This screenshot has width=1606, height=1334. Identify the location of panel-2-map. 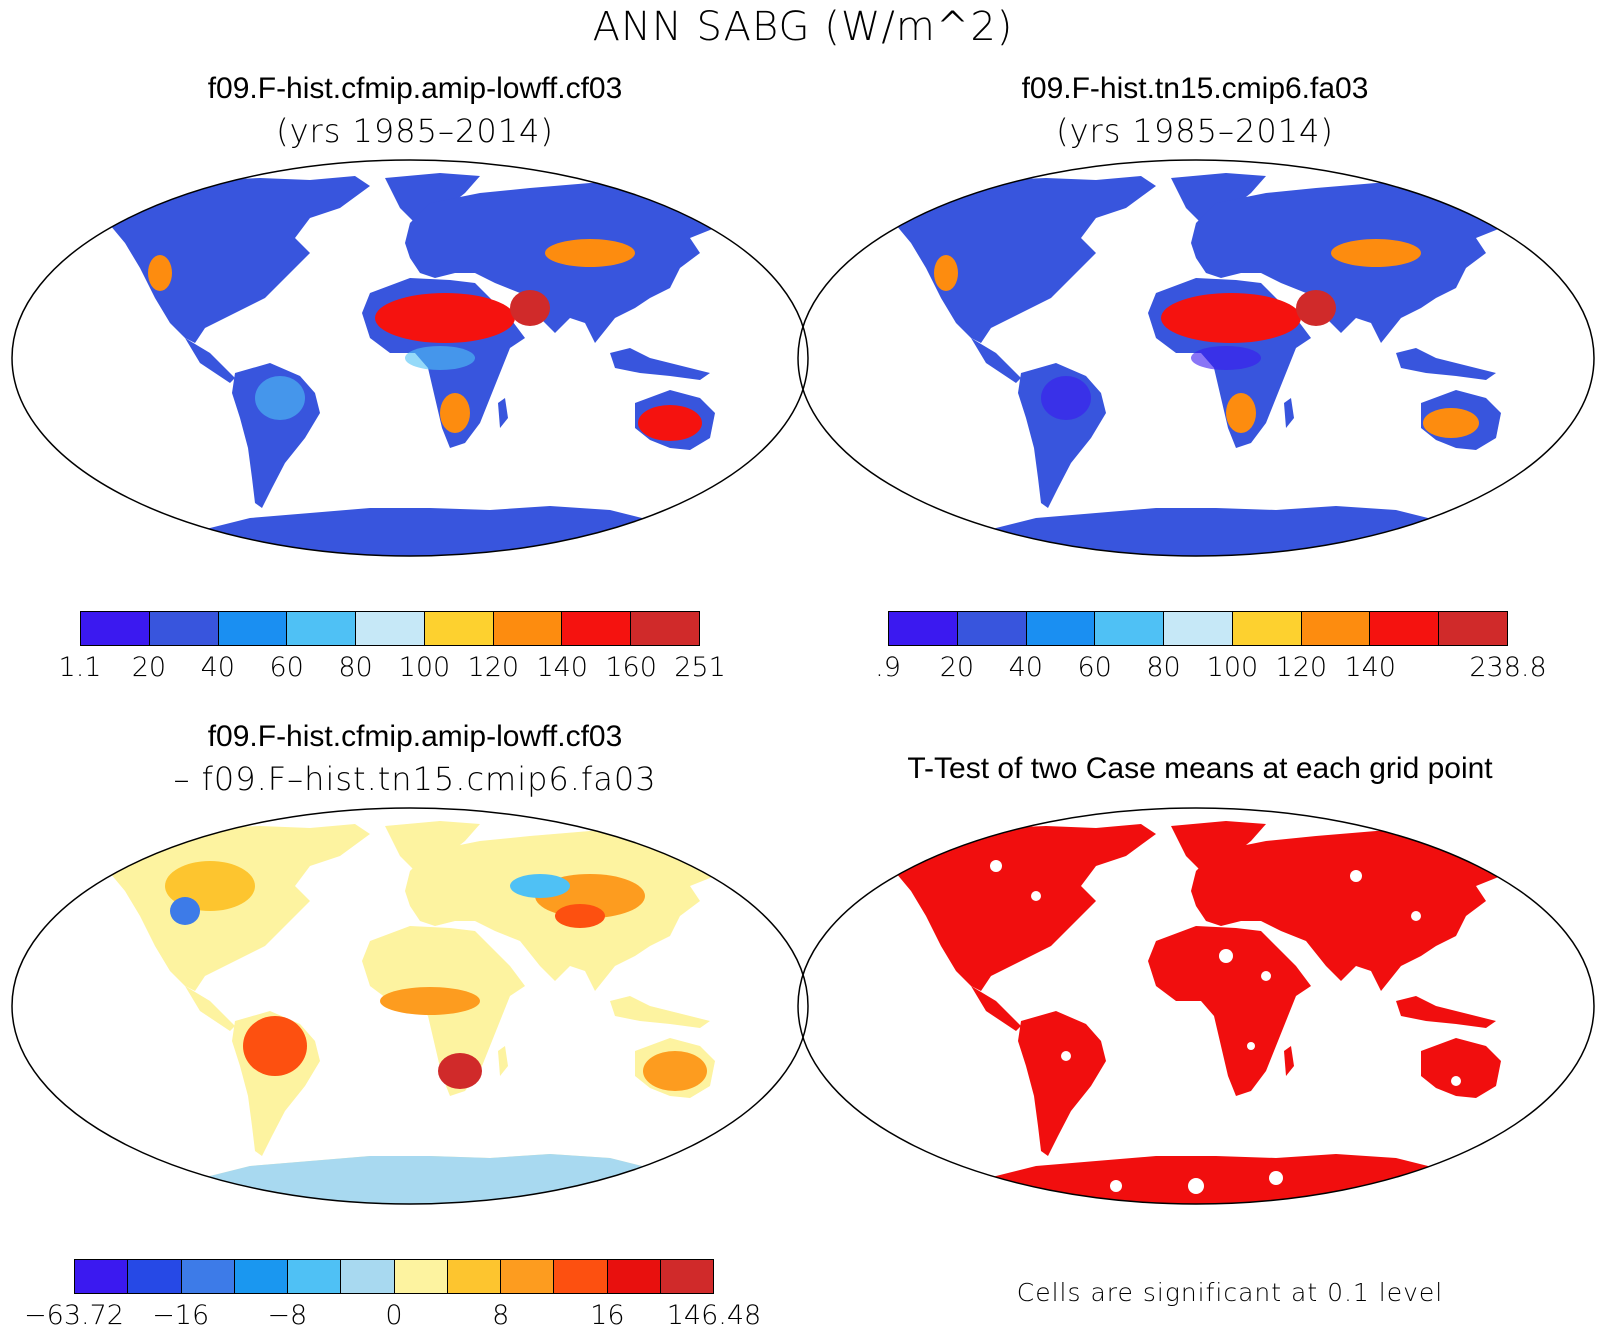
(1196, 358).